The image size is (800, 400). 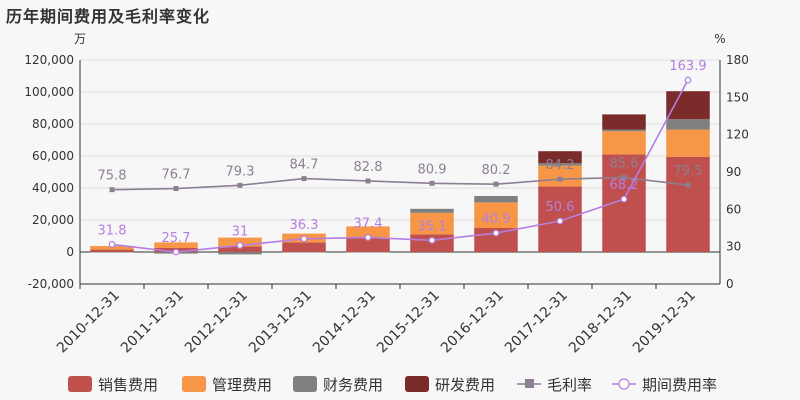 I want to click on y-left-tick-label: 100,000, so click(x=49, y=92).